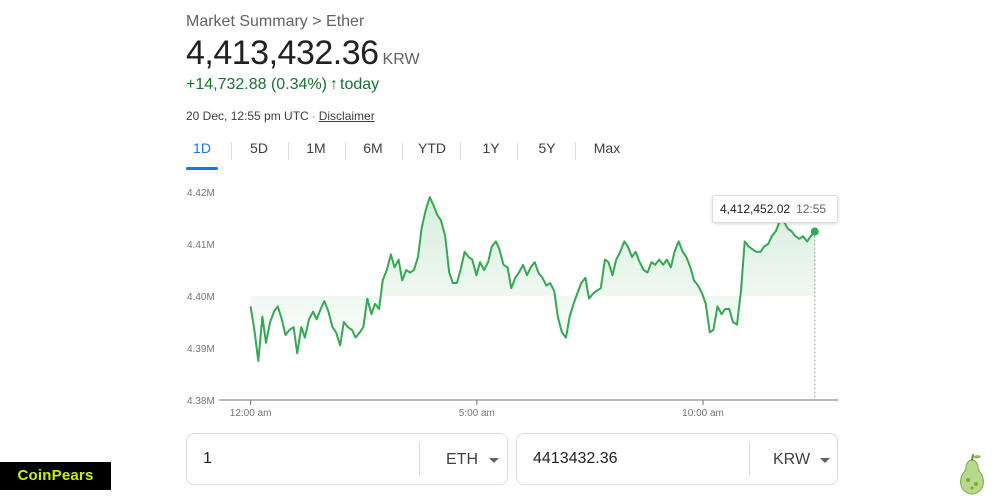 This screenshot has height=500, width=1000. What do you see at coordinates (201, 401) in the screenshot?
I see `y-tick-label: 4.38M` at bounding box center [201, 401].